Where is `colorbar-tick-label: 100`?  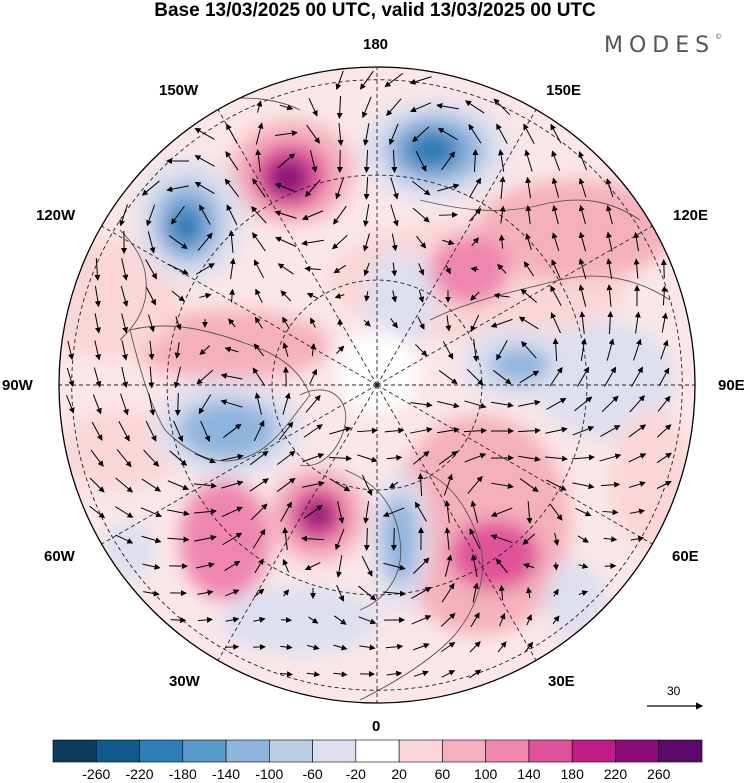 colorbar-tick-label: 100 is located at coordinates (485, 774).